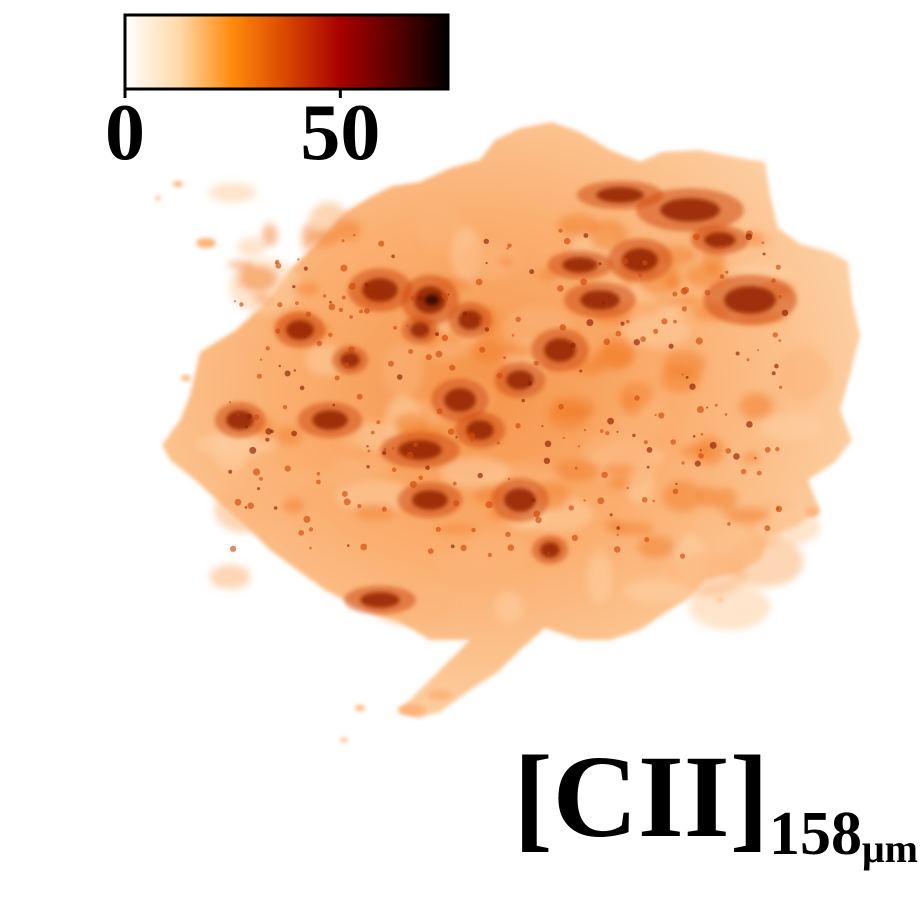 The height and width of the screenshot is (924, 924). I want to click on unit-label: μm, so click(890, 848).